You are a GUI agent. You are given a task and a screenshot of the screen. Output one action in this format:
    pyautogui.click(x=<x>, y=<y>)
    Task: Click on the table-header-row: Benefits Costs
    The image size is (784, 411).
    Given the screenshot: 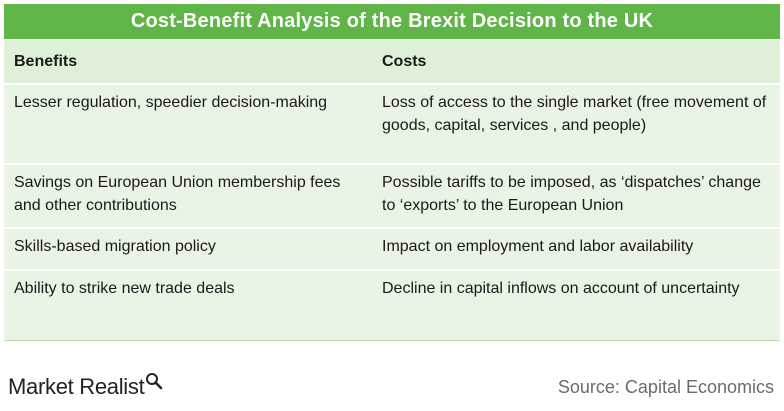 What is the action you would take?
    pyautogui.click(x=392, y=62)
    